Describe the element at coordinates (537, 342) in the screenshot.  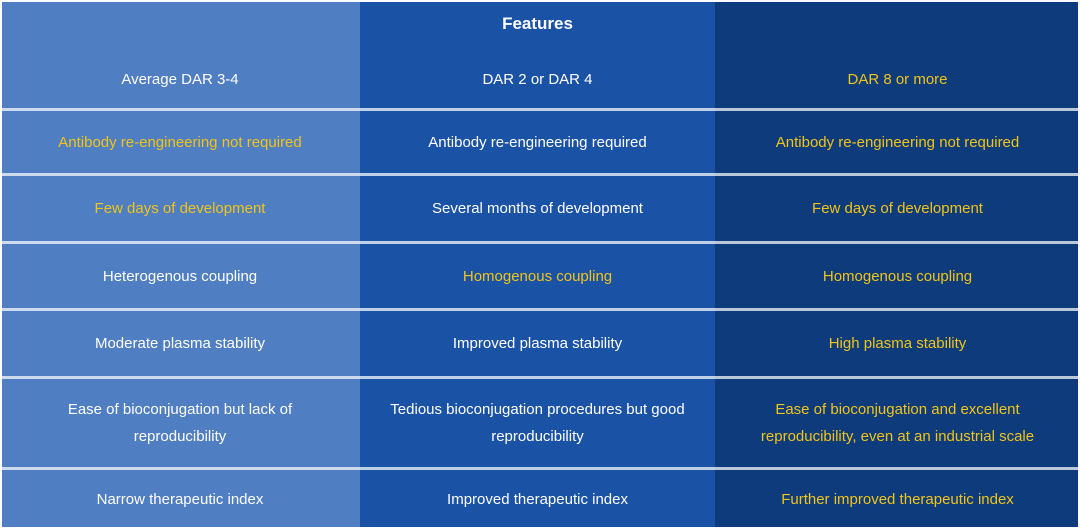
I see `table-cell: Improved plasma stability` at that location.